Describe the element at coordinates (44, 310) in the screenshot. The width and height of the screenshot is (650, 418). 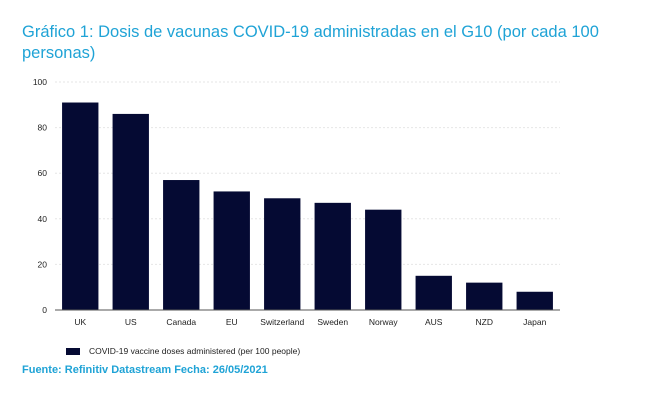
I see `y-tick-label: 0` at that location.